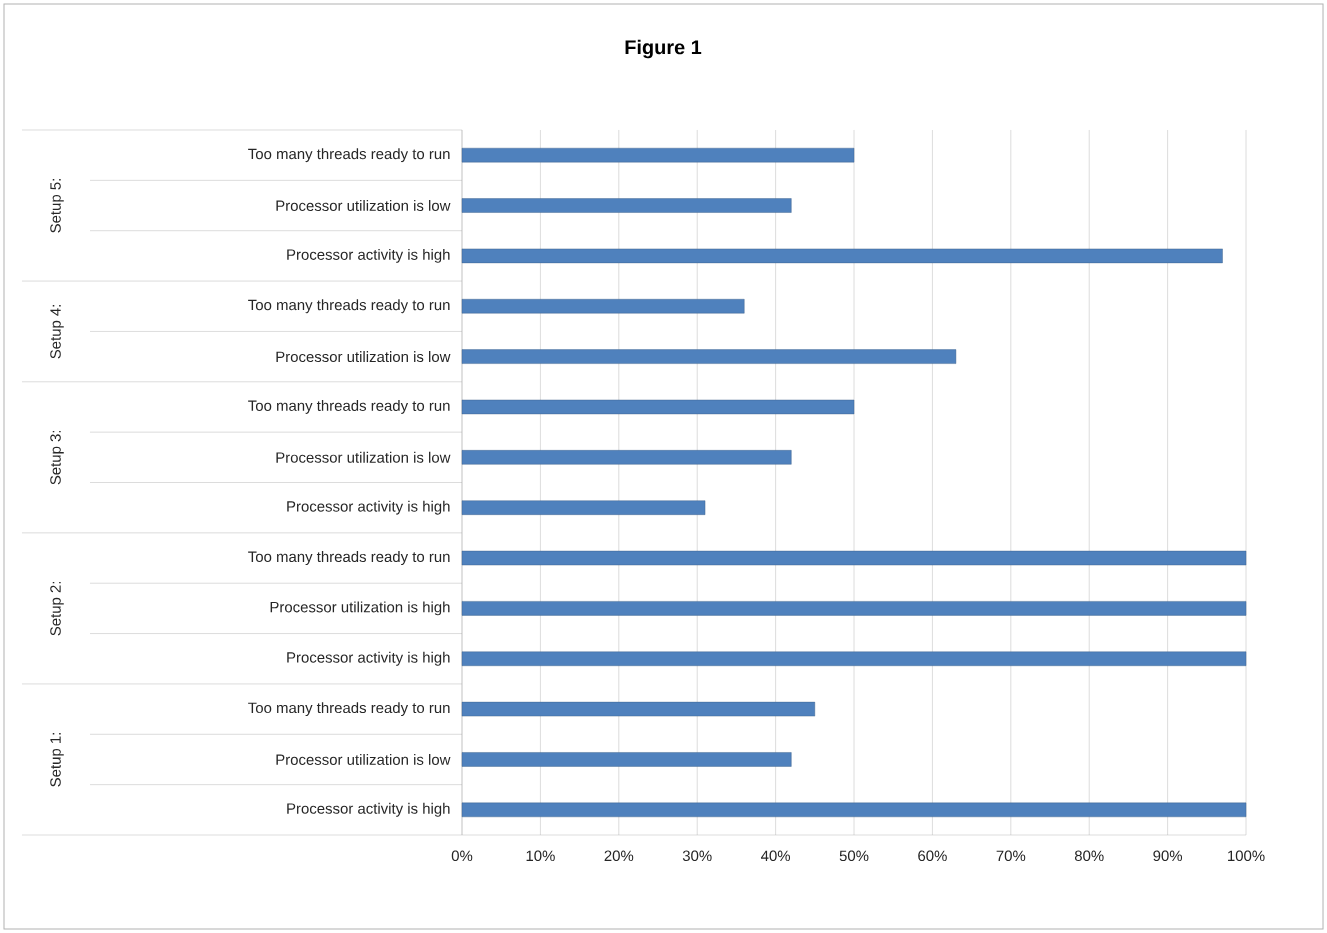  Describe the element at coordinates (697, 856) in the screenshot. I see `x-tick-label: 30%` at that location.